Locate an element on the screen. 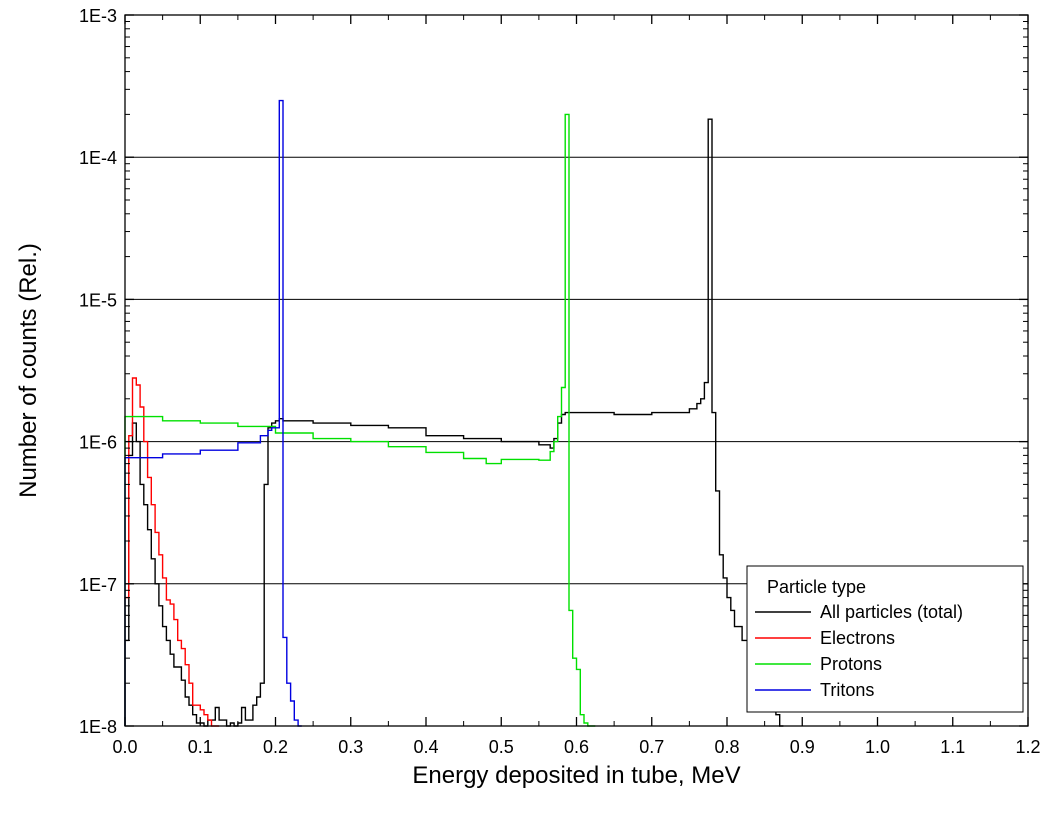 The height and width of the screenshot is (817, 1053). legend-label-3: Tritons is located at coordinates (847, 690).